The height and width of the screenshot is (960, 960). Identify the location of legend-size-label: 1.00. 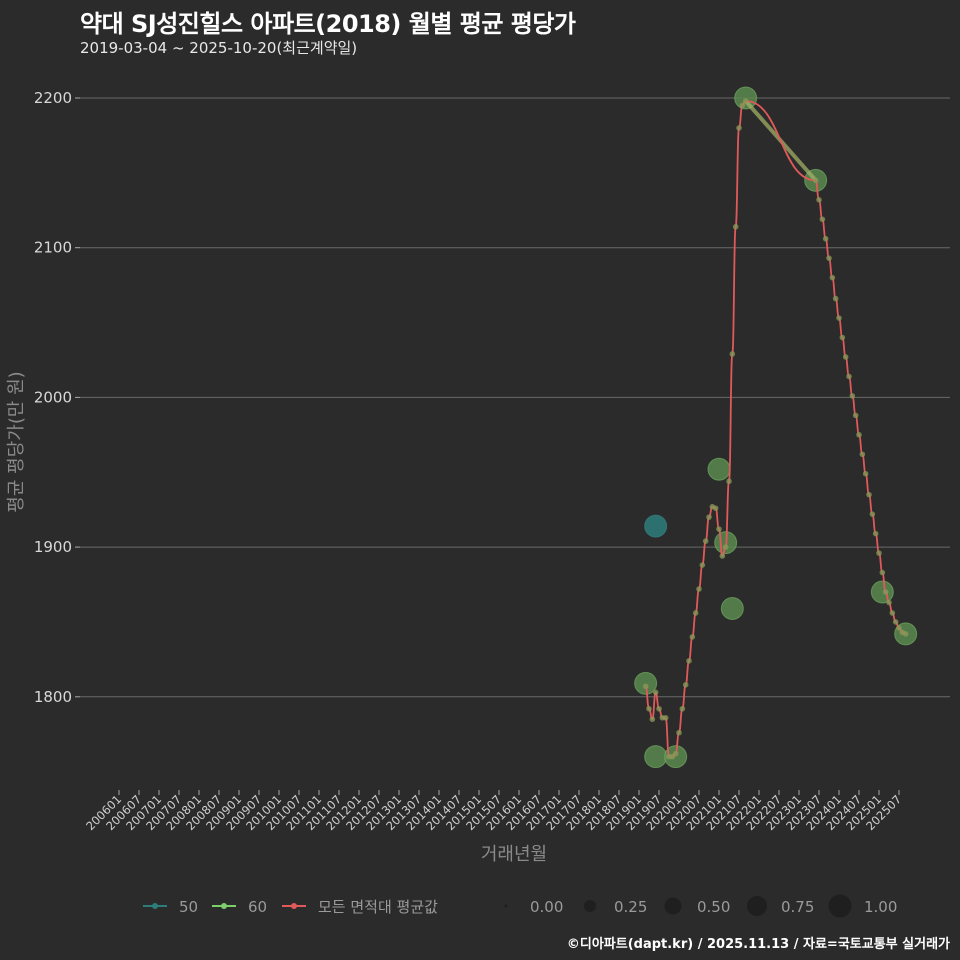
(880, 907).